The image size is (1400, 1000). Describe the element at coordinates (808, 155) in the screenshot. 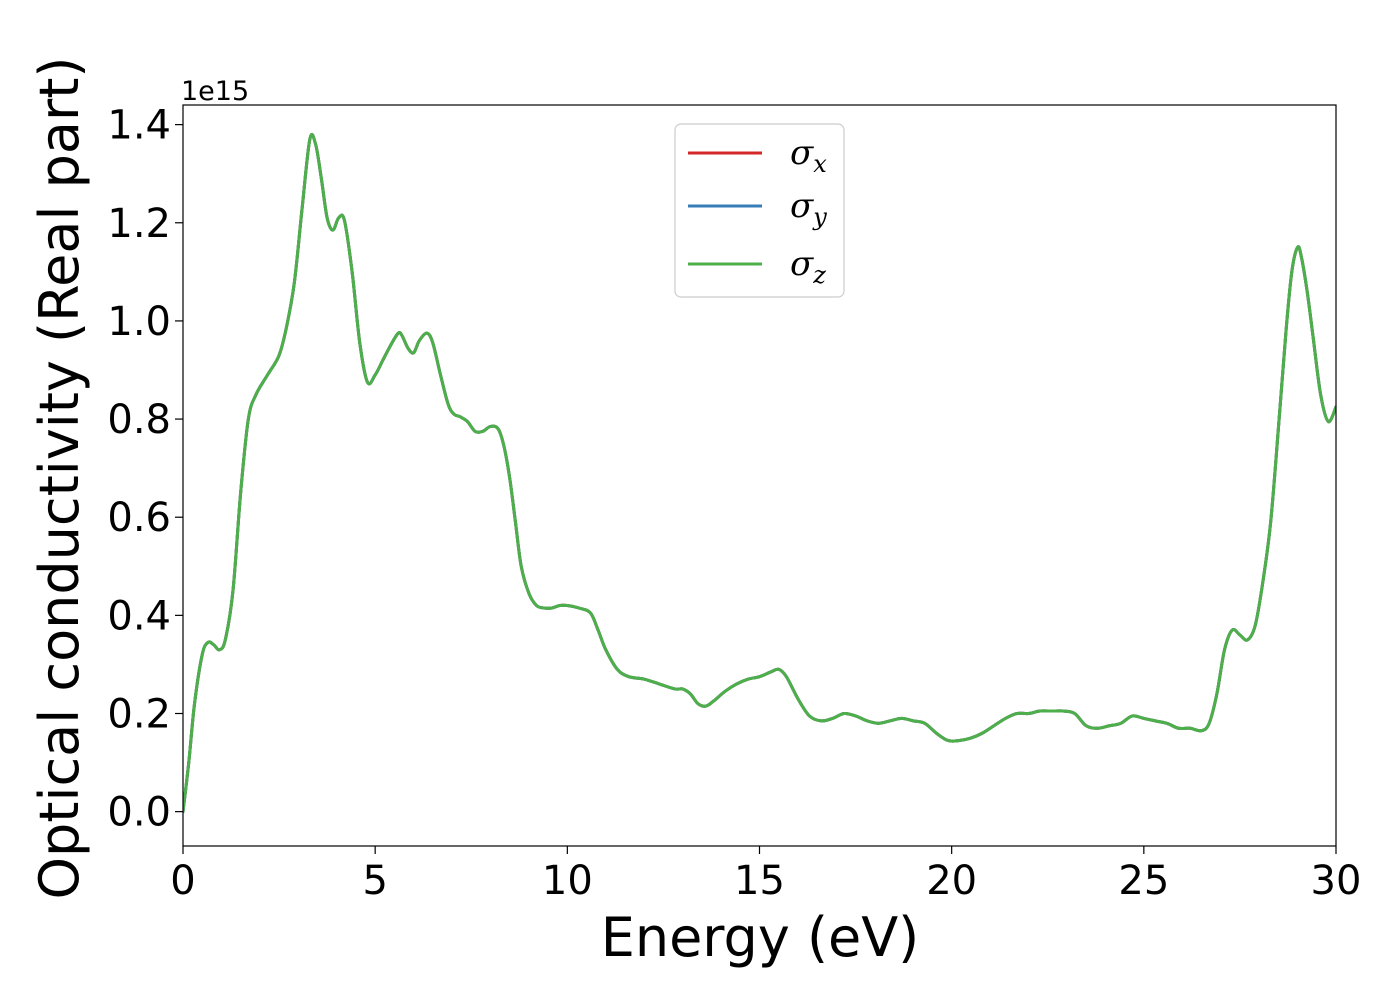

I see `legend-label: σx` at that location.